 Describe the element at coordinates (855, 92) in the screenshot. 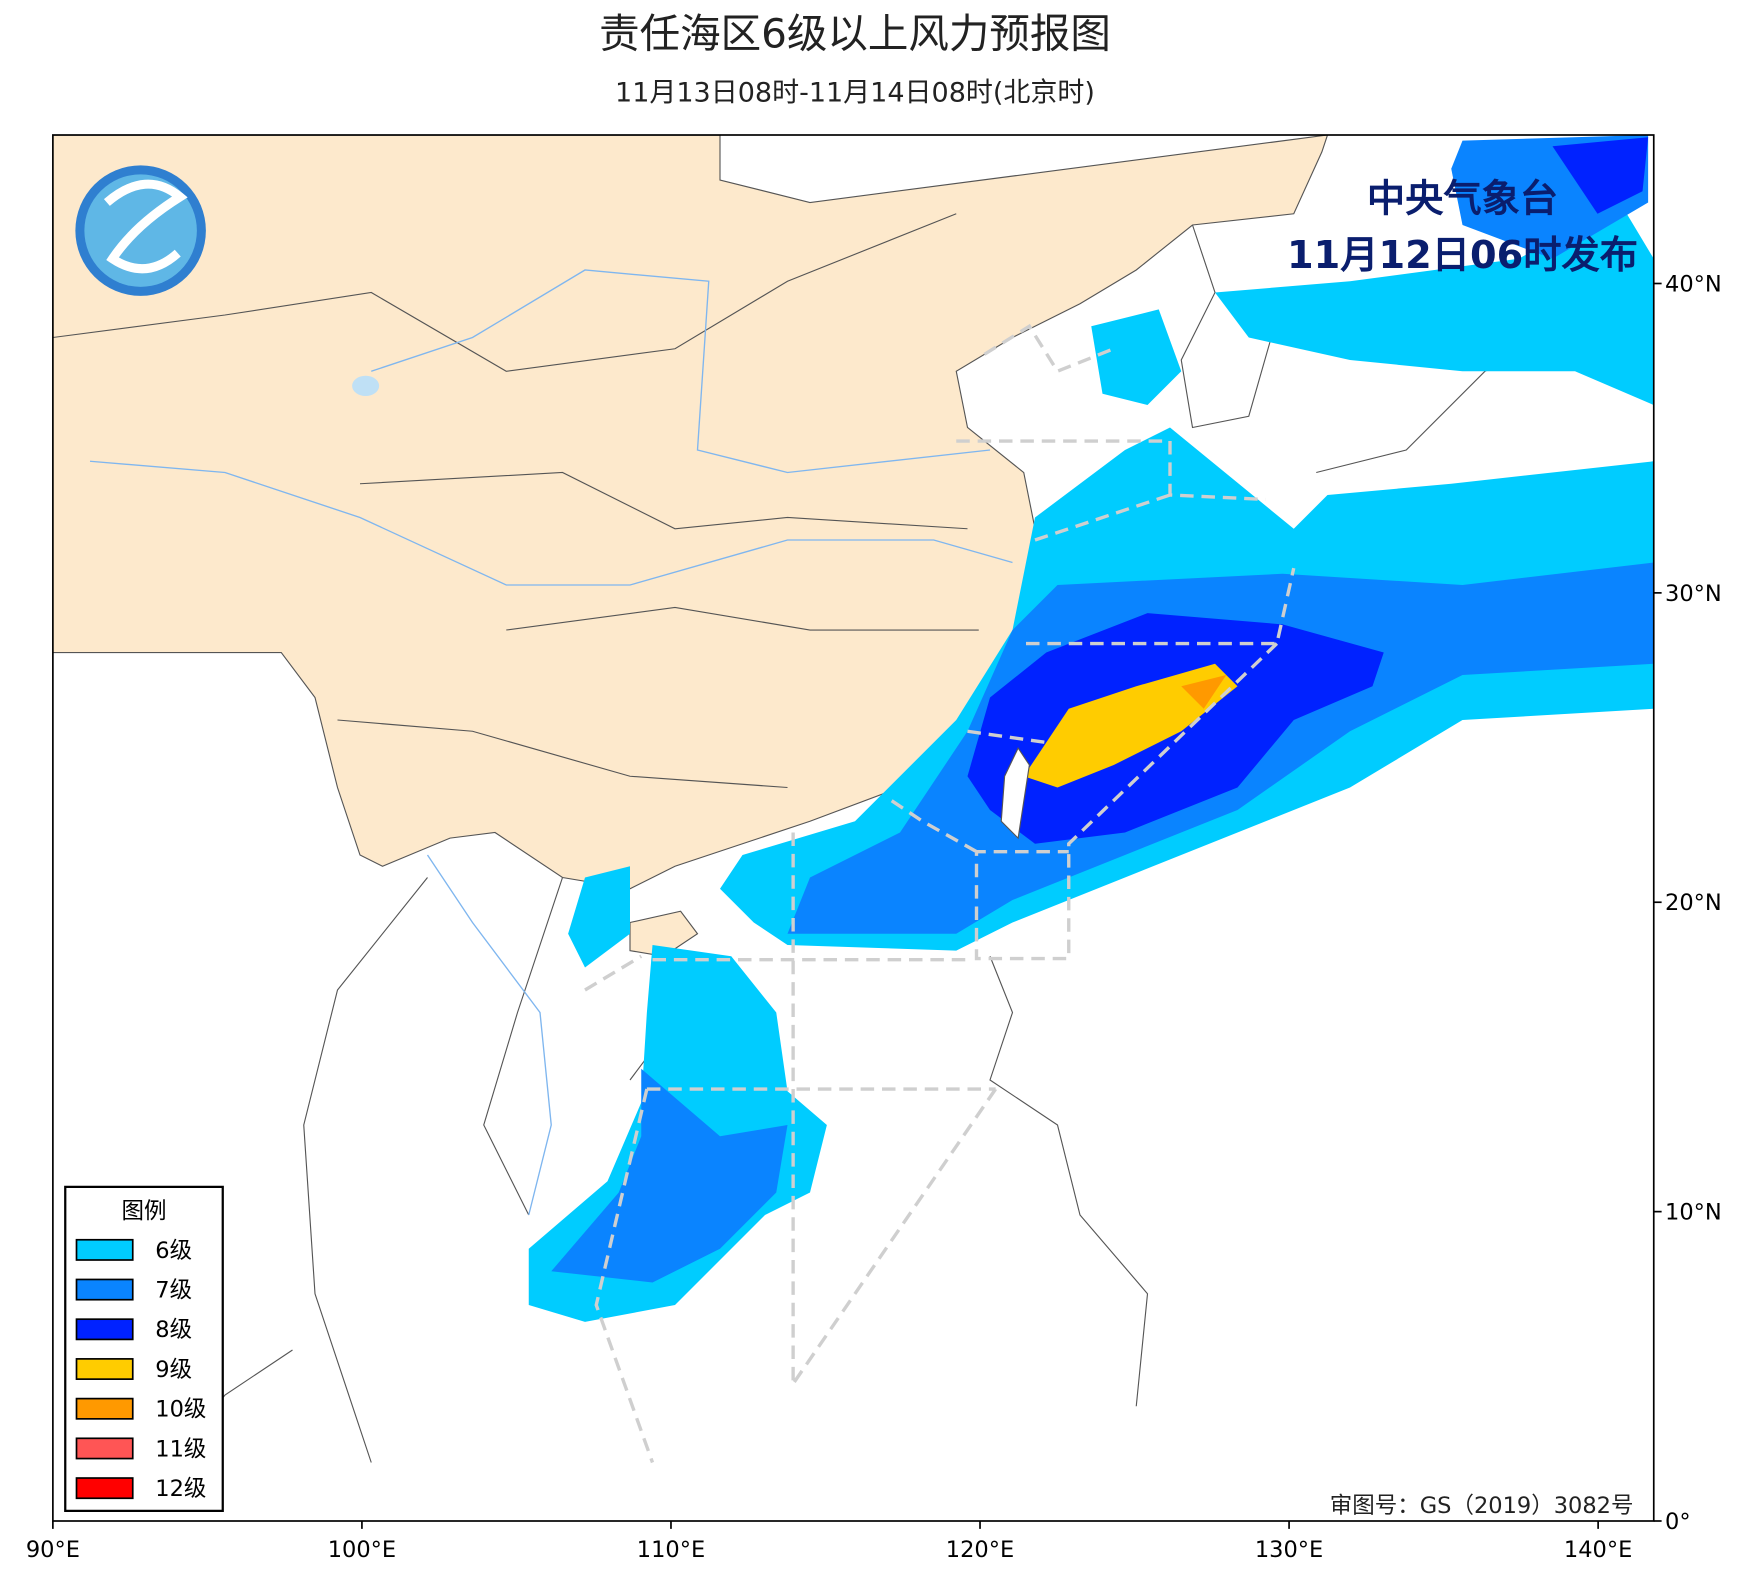

I see `subtitle: 11月13日08时-11月14日08时(北京时)` at that location.